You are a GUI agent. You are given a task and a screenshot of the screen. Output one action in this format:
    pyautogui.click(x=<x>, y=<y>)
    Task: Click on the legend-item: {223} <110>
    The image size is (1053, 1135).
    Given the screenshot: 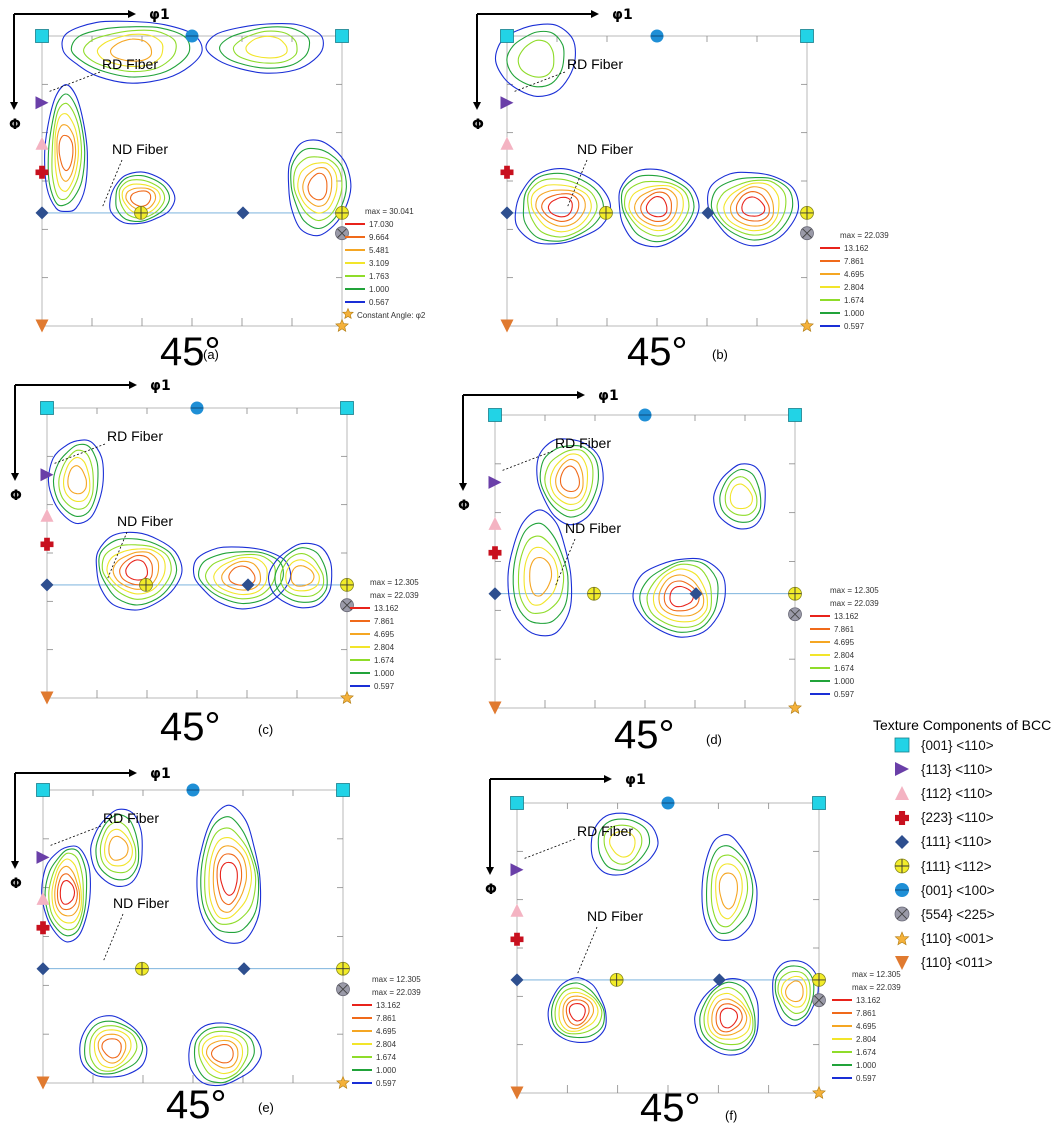 What is the action you would take?
    pyautogui.click(x=973, y=818)
    